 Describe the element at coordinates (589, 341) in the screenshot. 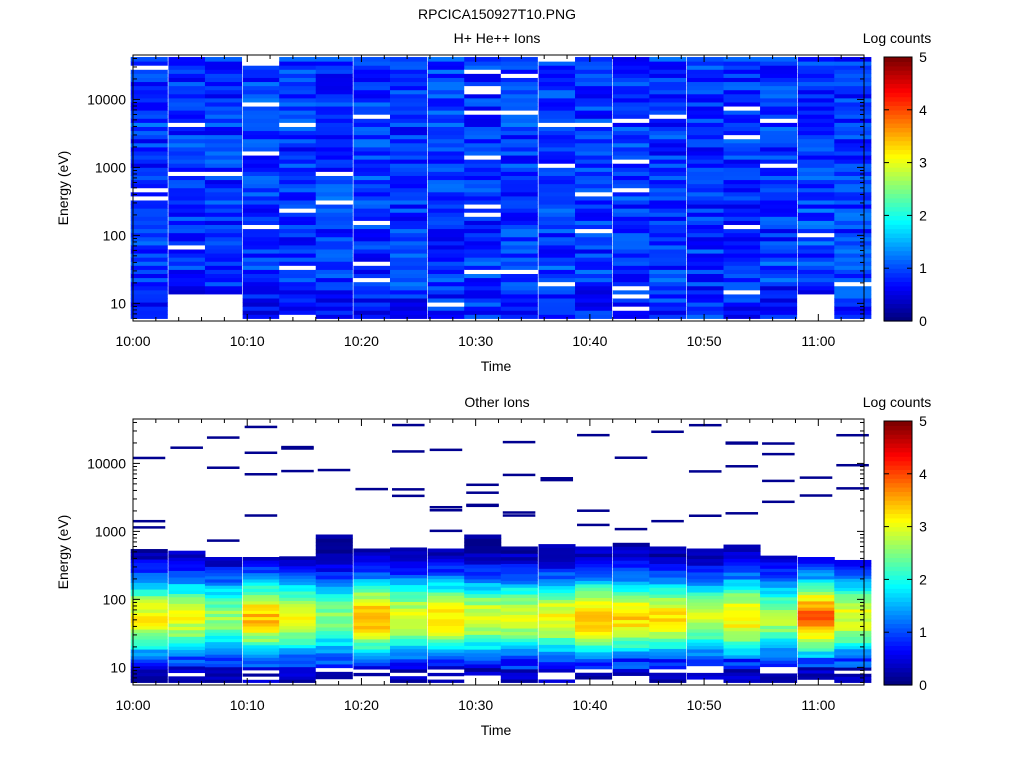

I see `x-tick-label: 10:40` at that location.